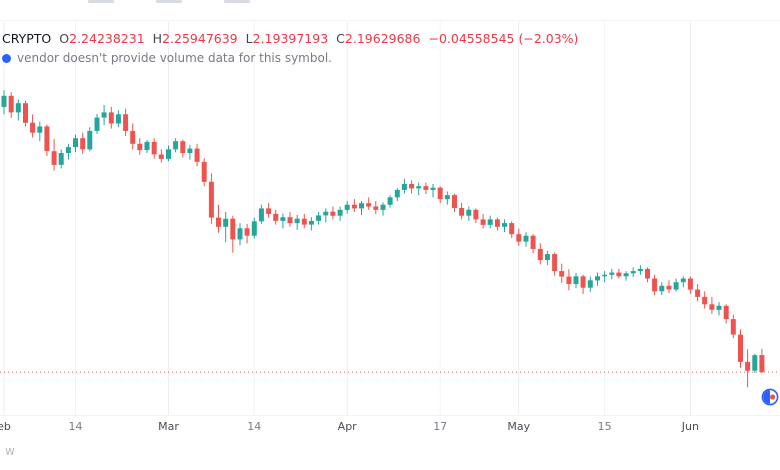 This screenshot has height=470, width=780. I want to click on open-value: O2.24238231, so click(102, 38).